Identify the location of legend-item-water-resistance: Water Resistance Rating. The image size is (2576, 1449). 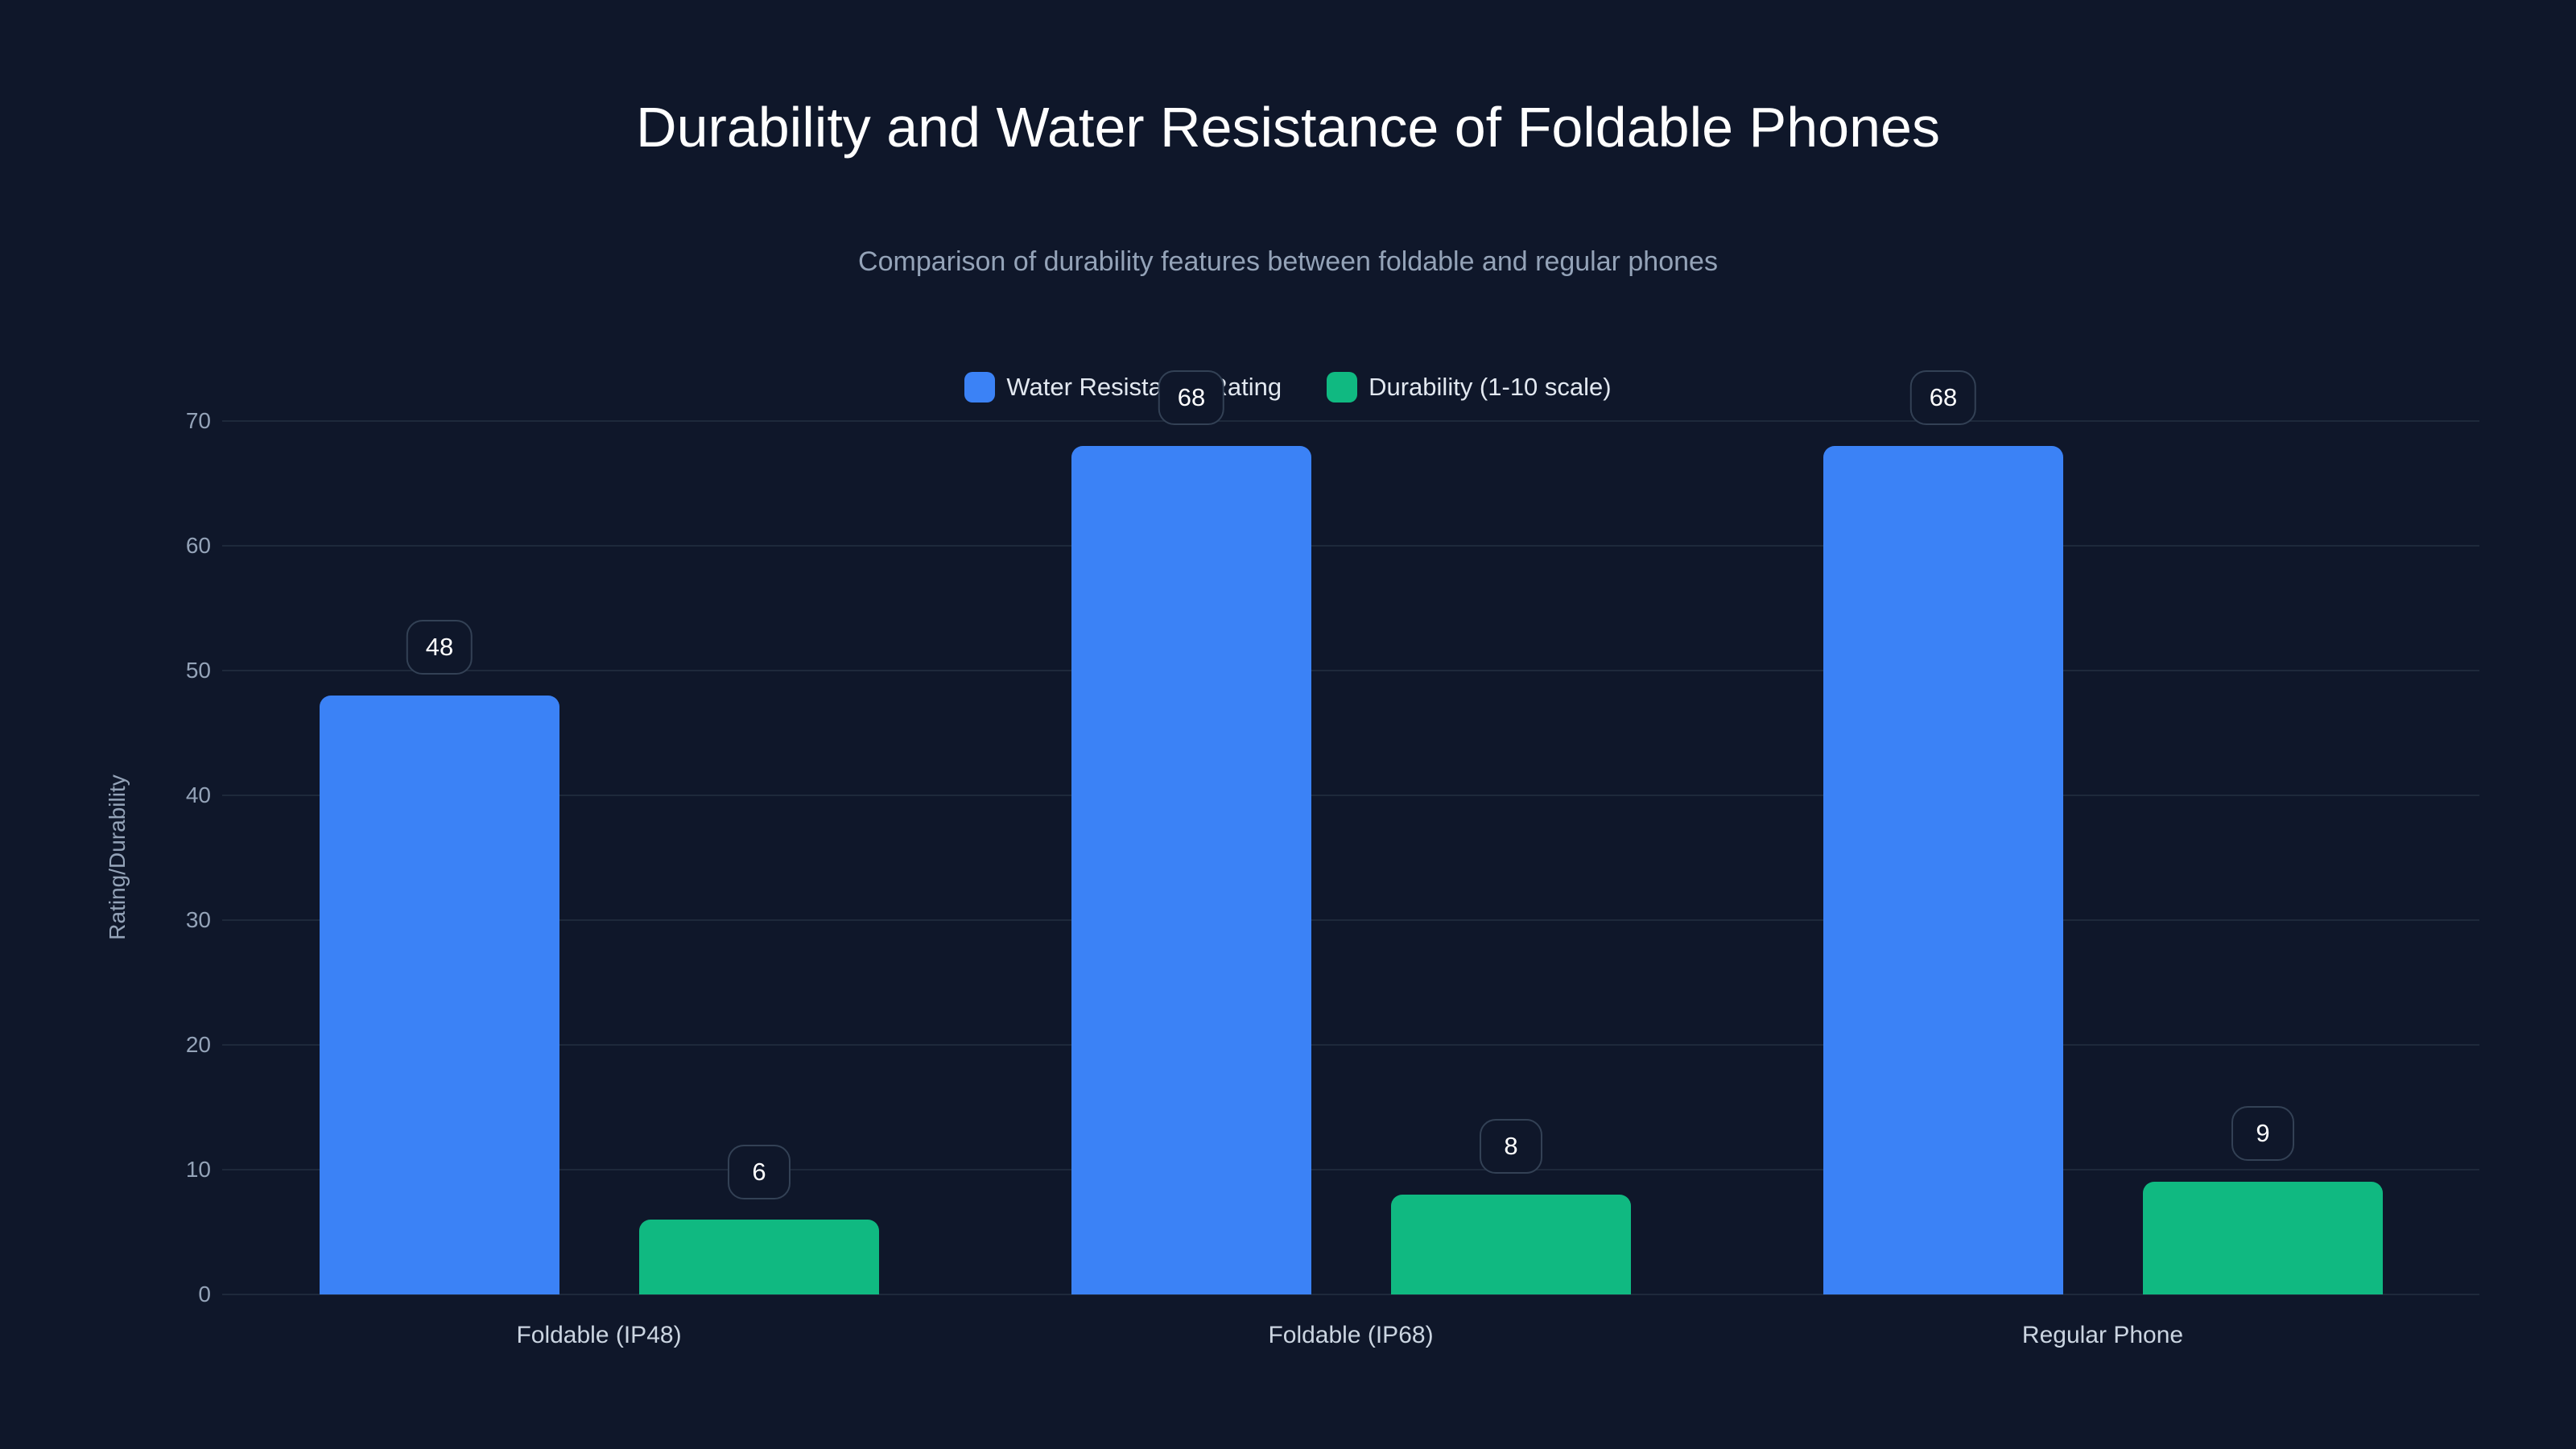
(1123, 387).